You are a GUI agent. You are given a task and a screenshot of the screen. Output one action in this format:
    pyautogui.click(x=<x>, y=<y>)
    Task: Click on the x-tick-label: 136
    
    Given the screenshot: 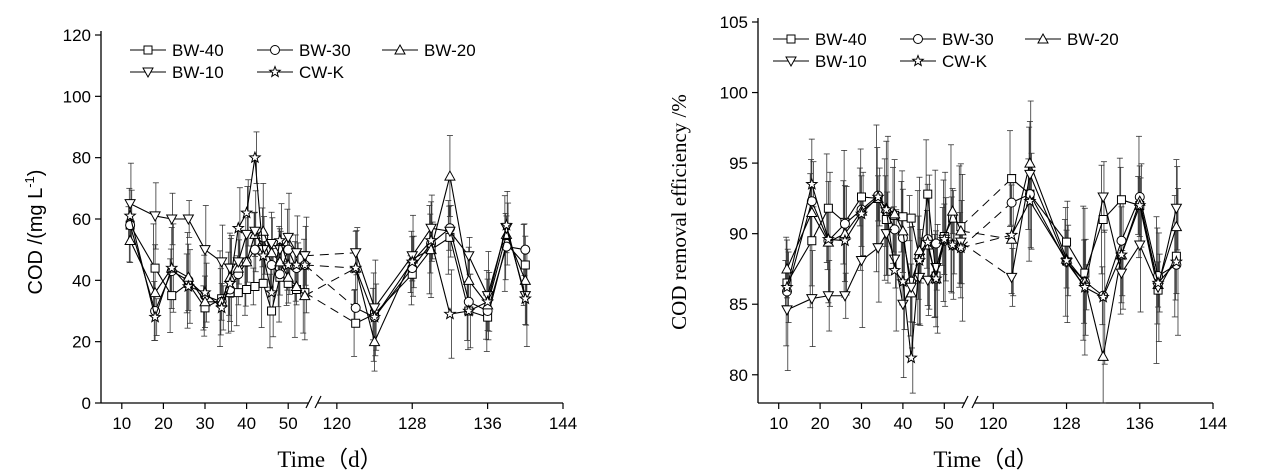 What is the action you would take?
    pyautogui.click(x=1140, y=423)
    